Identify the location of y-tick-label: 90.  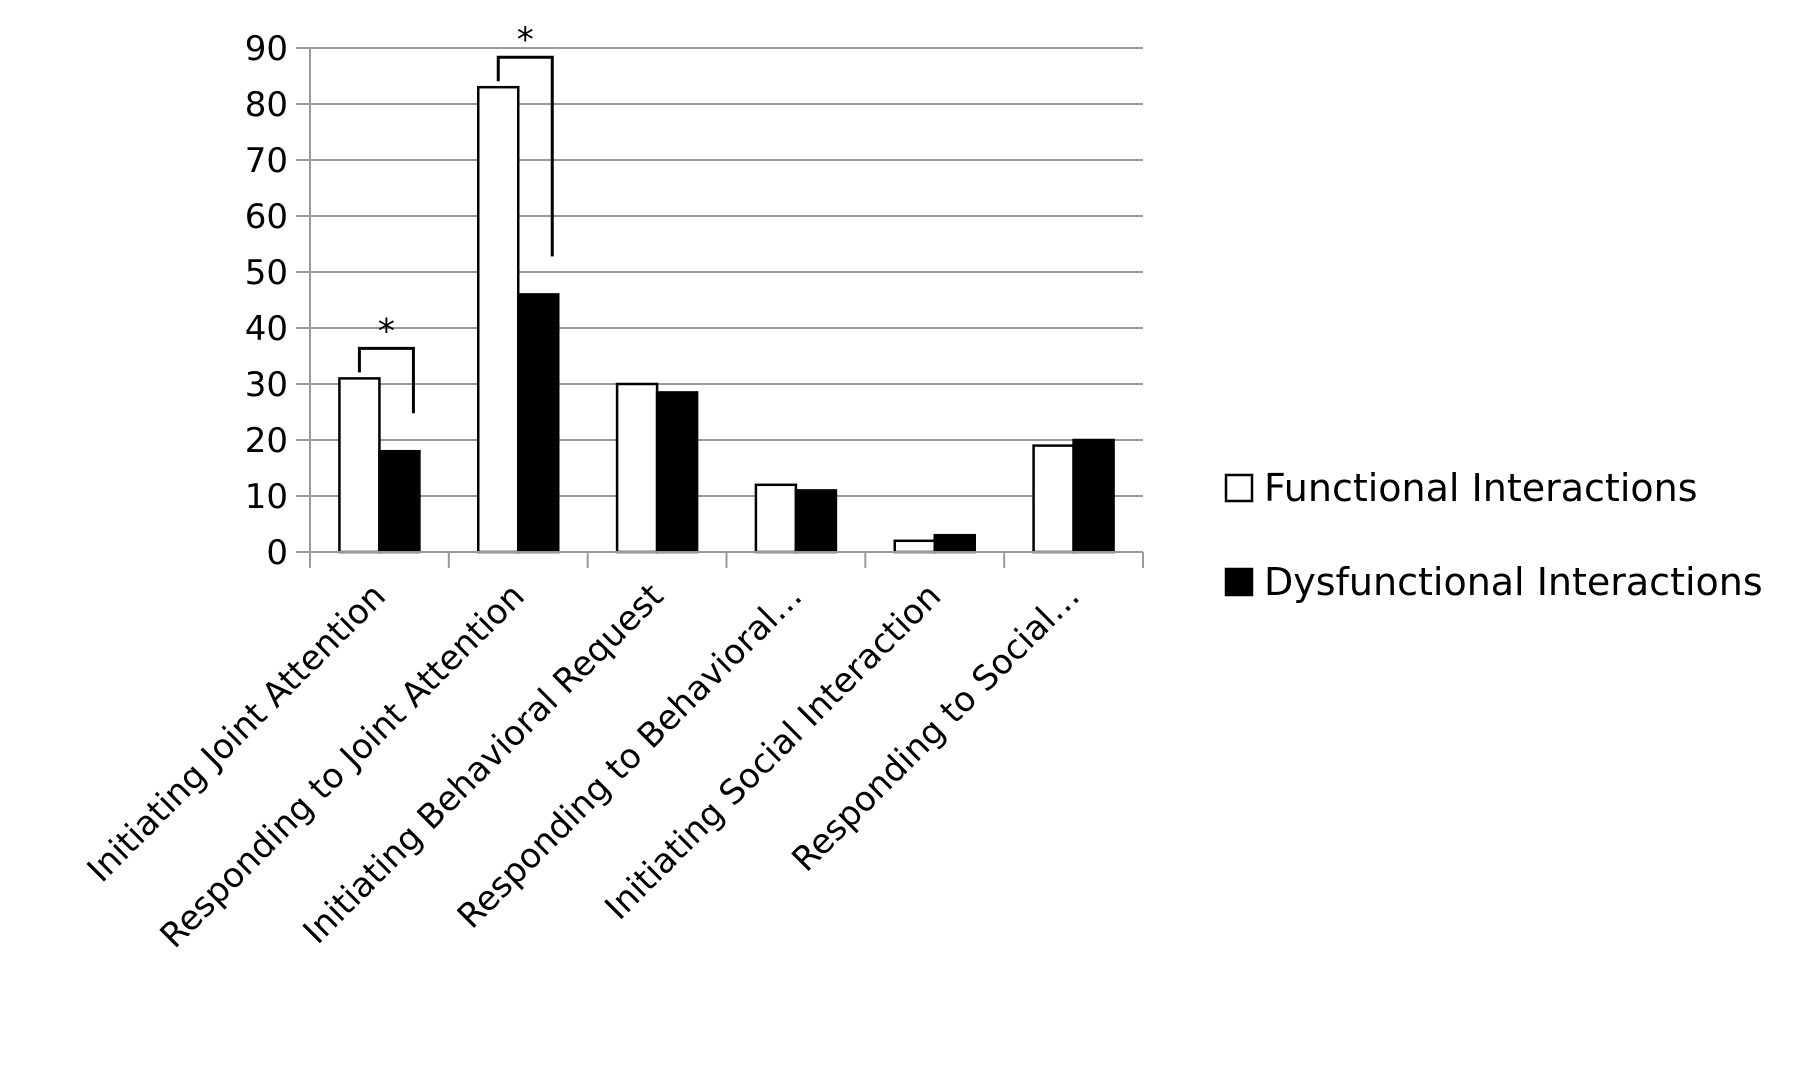
(266, 49).